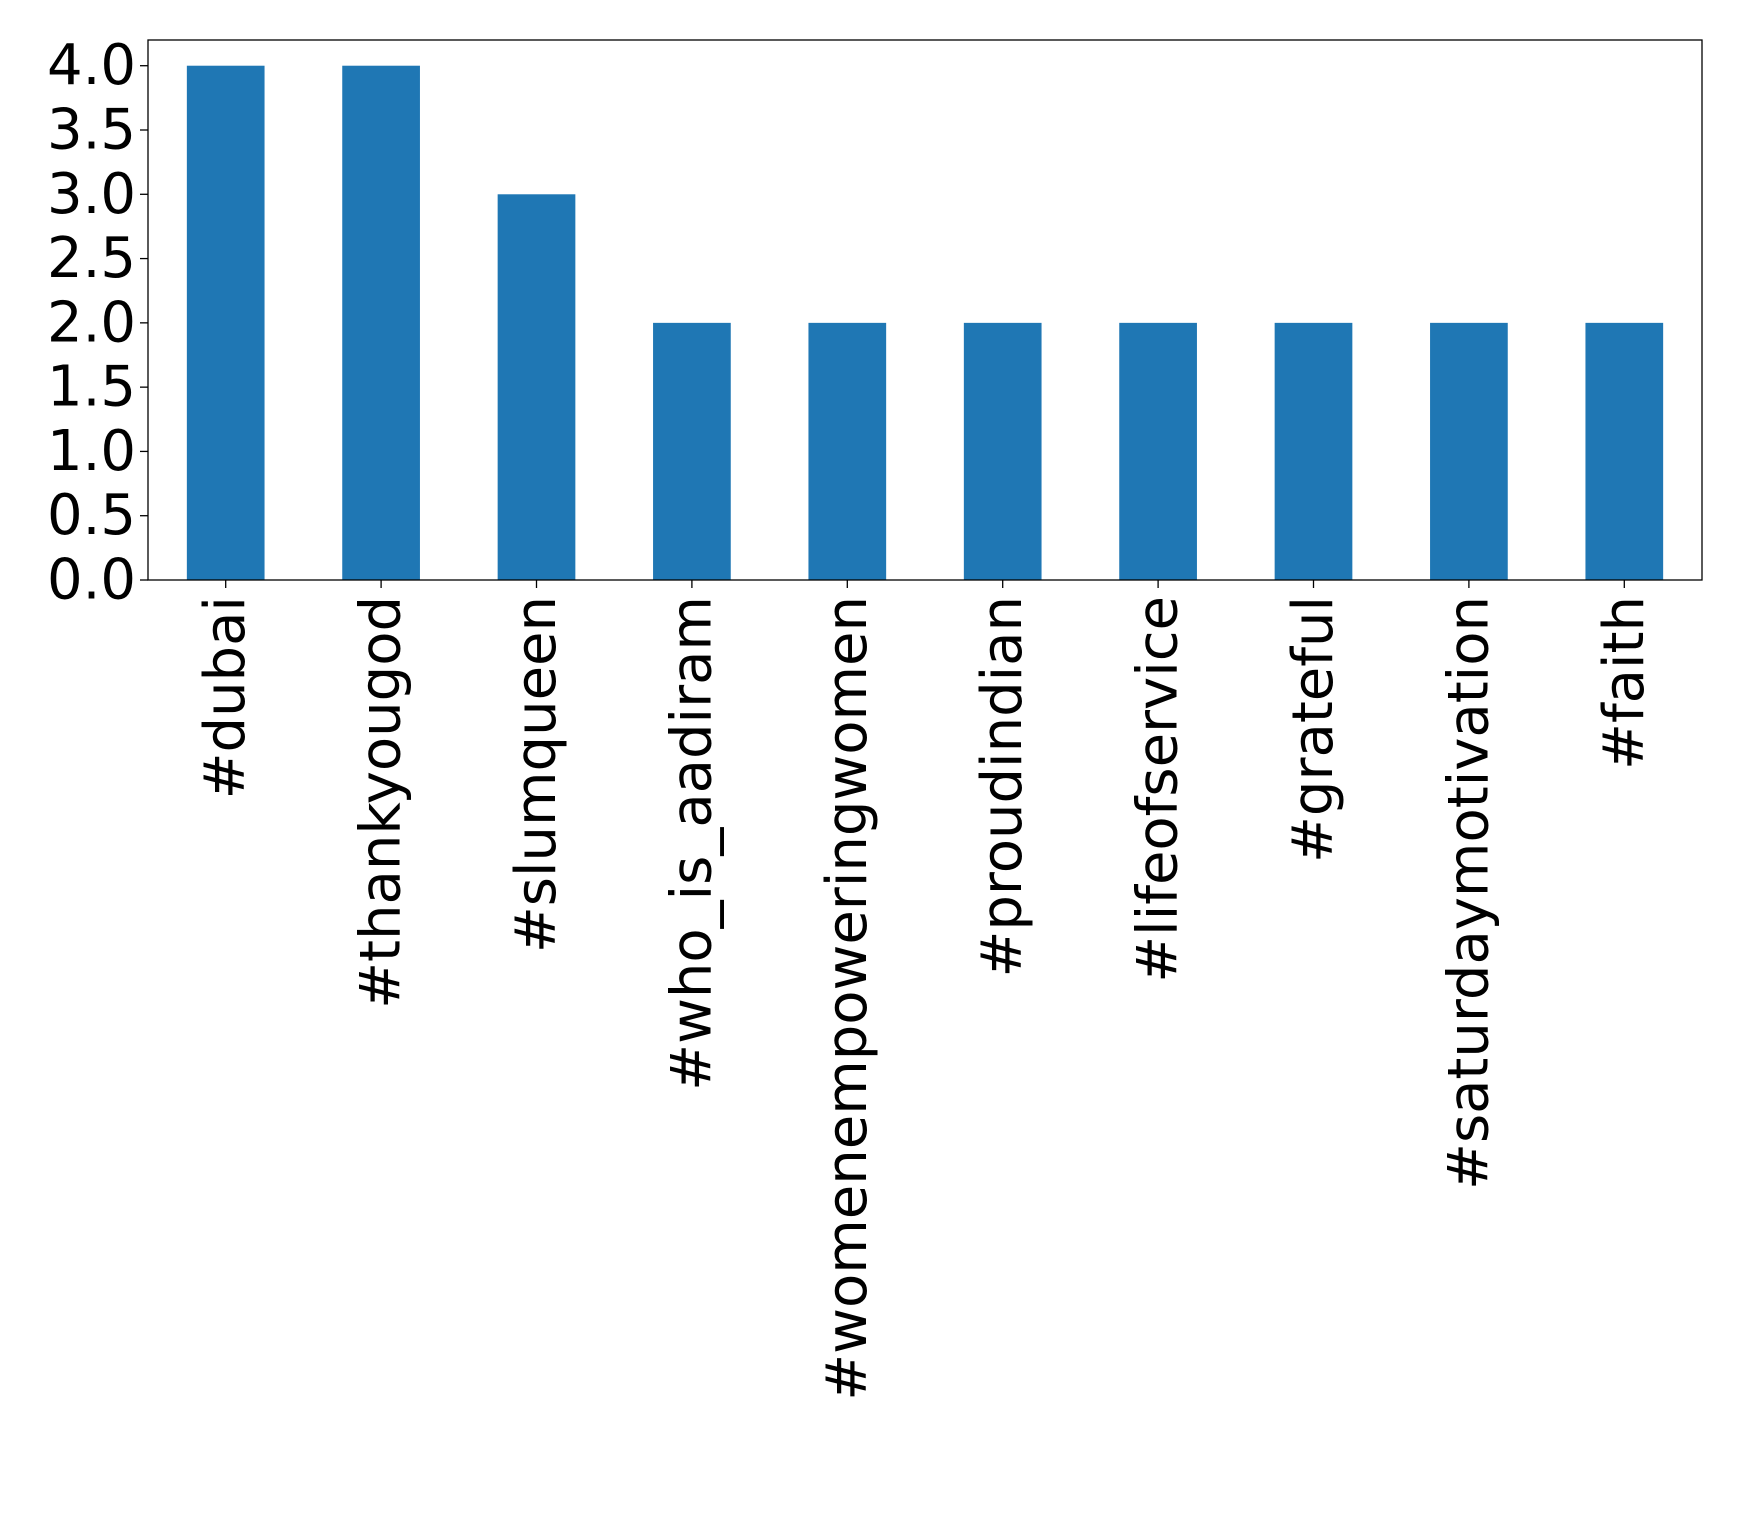 The height and width of the screenshot is (1526, 1739). What do you see at coordinates (91, 387) in the screenshot?
I see `y-tick-label: 1.5` at bounding box center [91, 387].